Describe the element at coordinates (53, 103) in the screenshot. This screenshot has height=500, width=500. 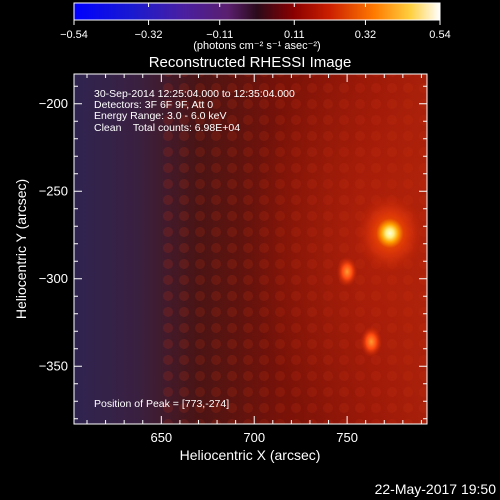
I see `y-tick-label: −200` at that location.